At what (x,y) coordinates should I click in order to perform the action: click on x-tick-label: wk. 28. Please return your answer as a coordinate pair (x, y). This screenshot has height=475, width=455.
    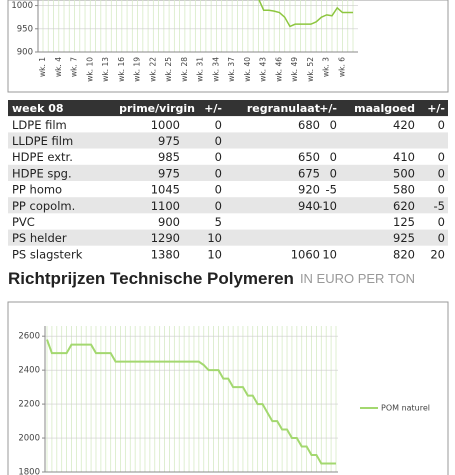
    Looking at the image, I should click on (184, 69).